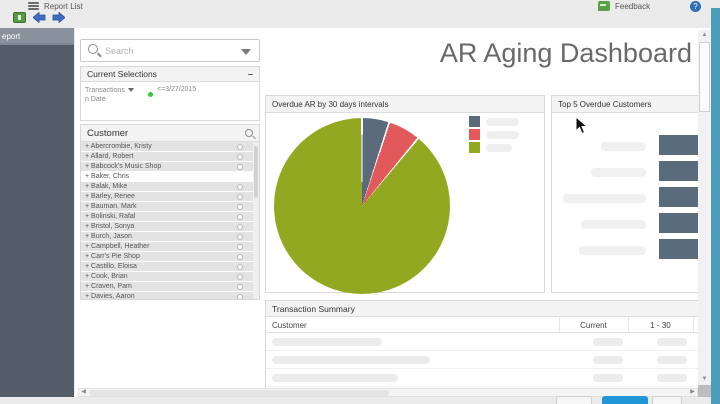 This screenshot has width=720, height=404. I want to click on search-dropdown-caret, so click(246, 52).